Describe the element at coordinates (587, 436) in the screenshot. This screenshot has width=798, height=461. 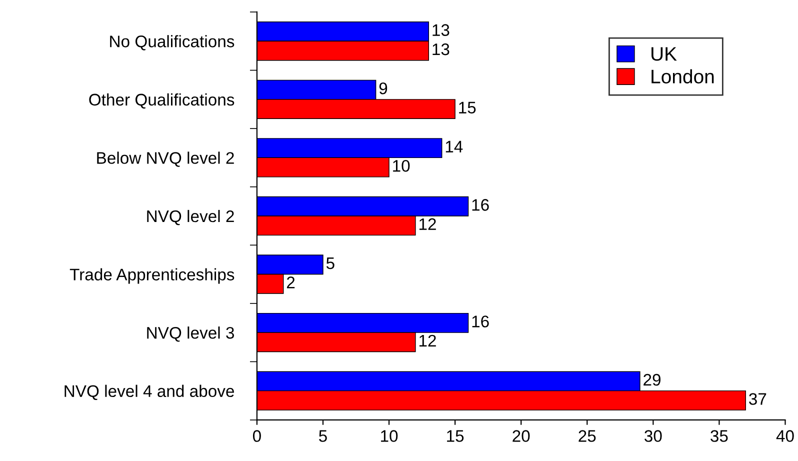
I see `x-tick-label: 25` at that location.